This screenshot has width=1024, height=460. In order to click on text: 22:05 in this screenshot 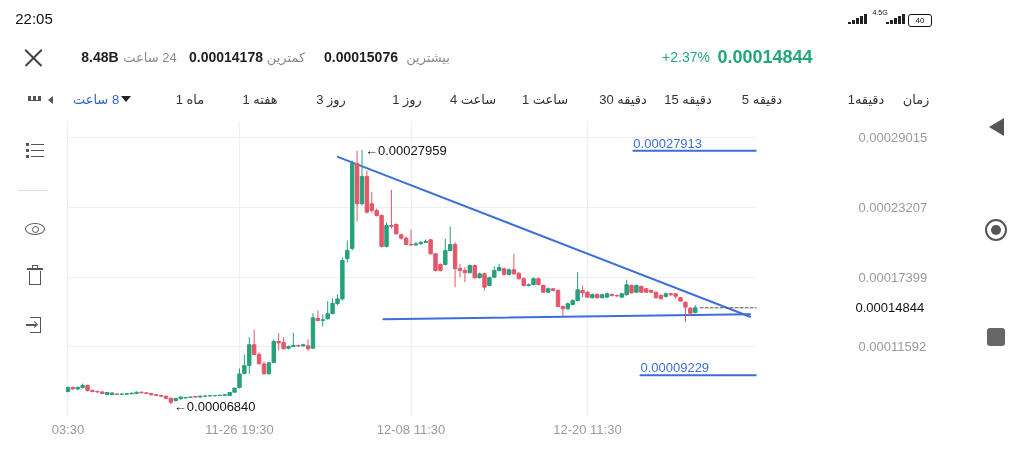, I will do `click(34, 18)`.